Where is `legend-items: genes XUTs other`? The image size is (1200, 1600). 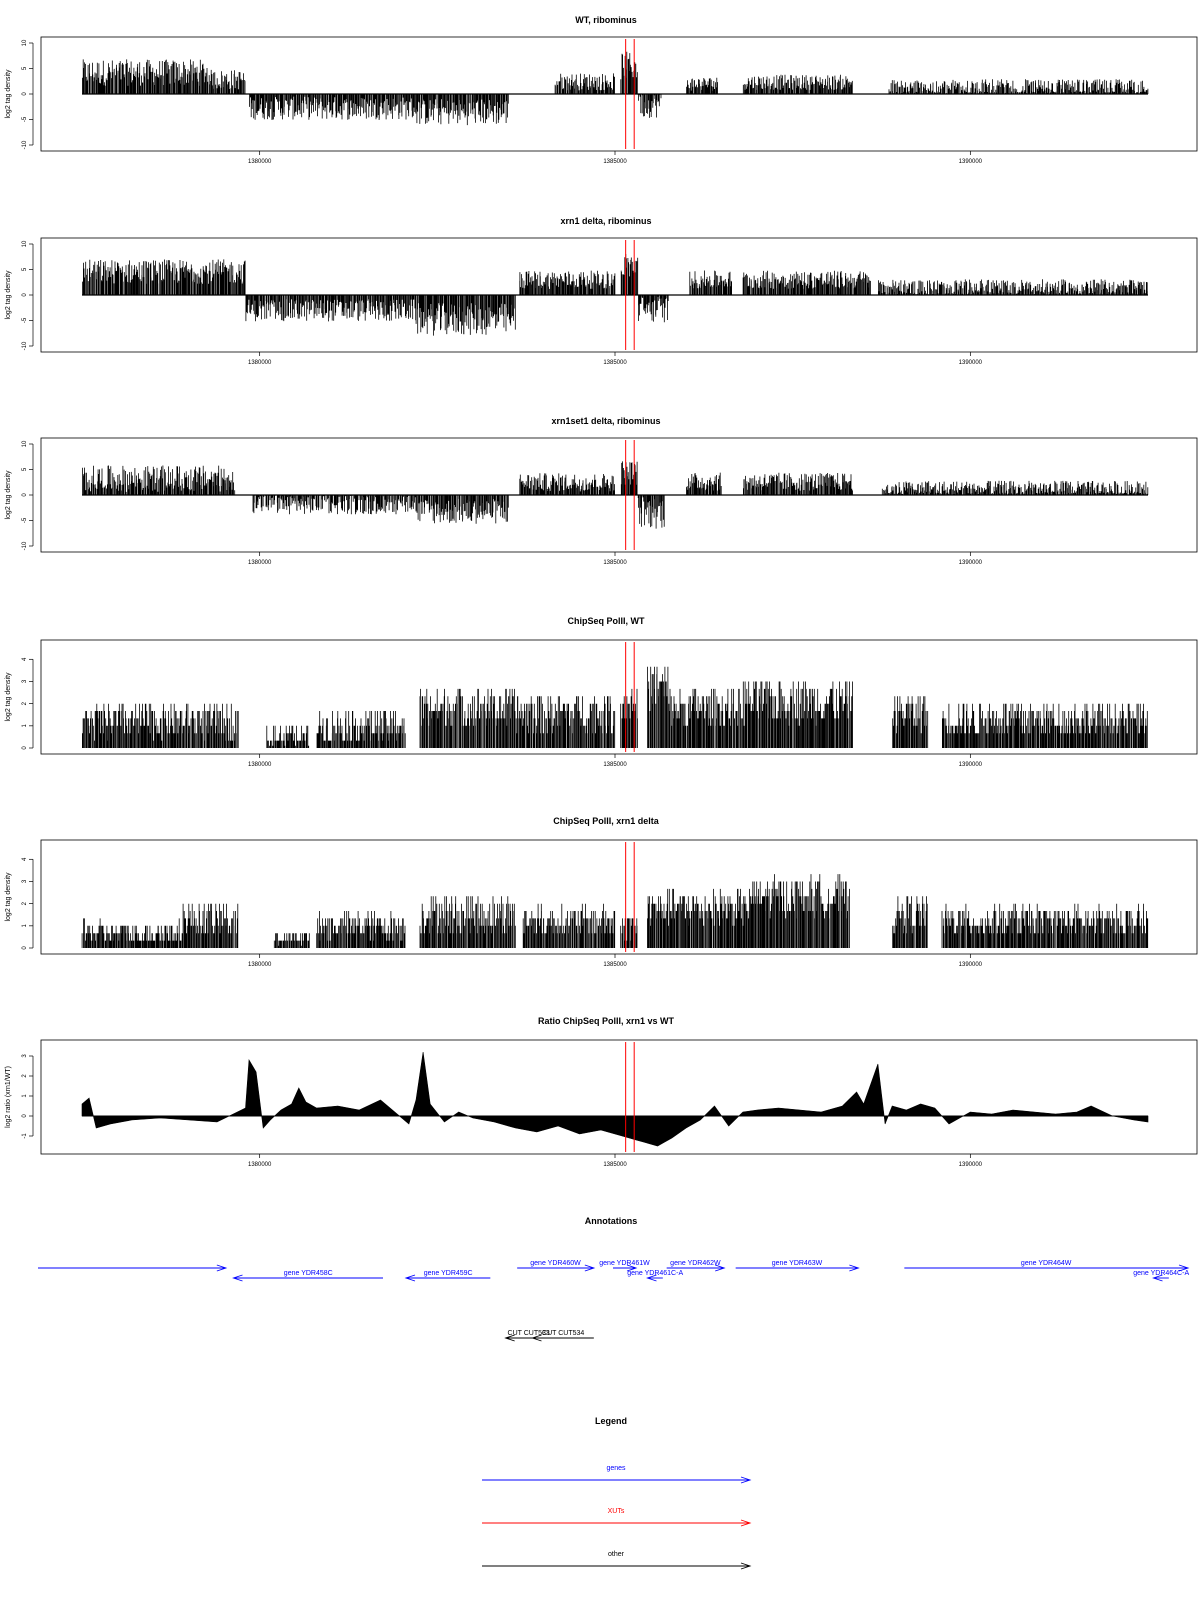
legend-items: genes XUTs other is located at coordinates (617, 1517).